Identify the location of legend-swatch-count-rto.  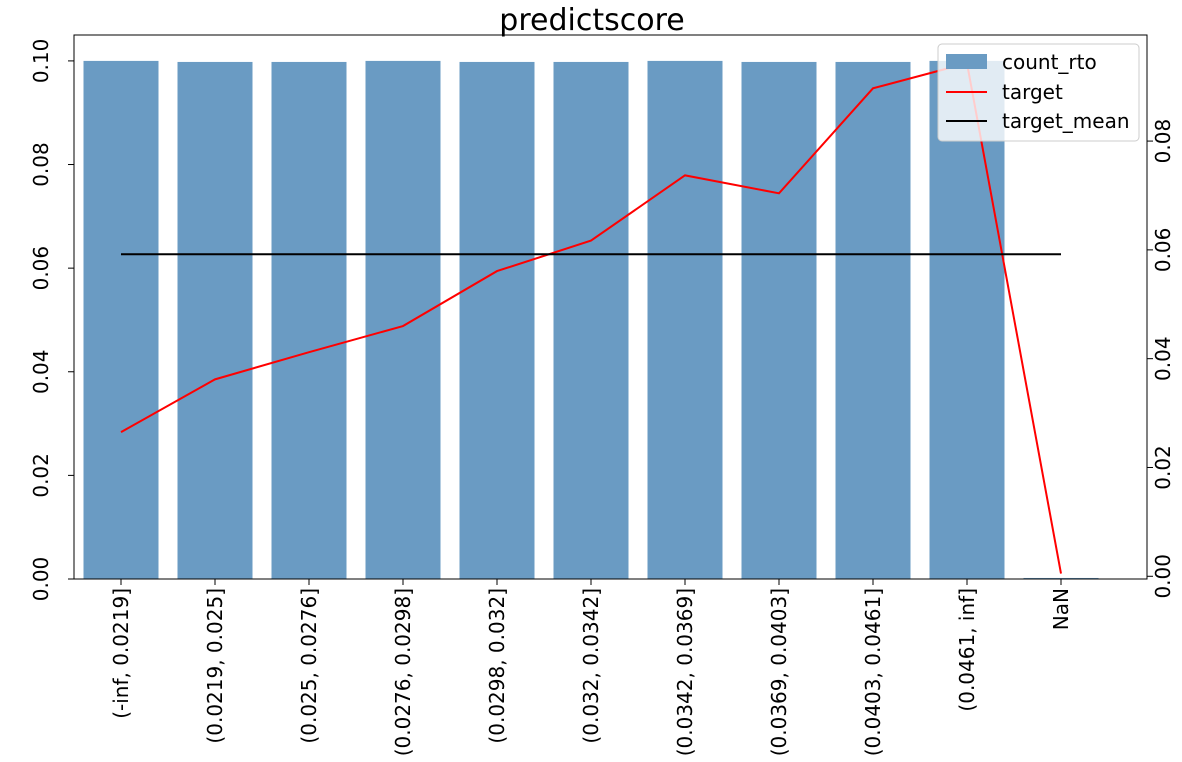
(966, 61).